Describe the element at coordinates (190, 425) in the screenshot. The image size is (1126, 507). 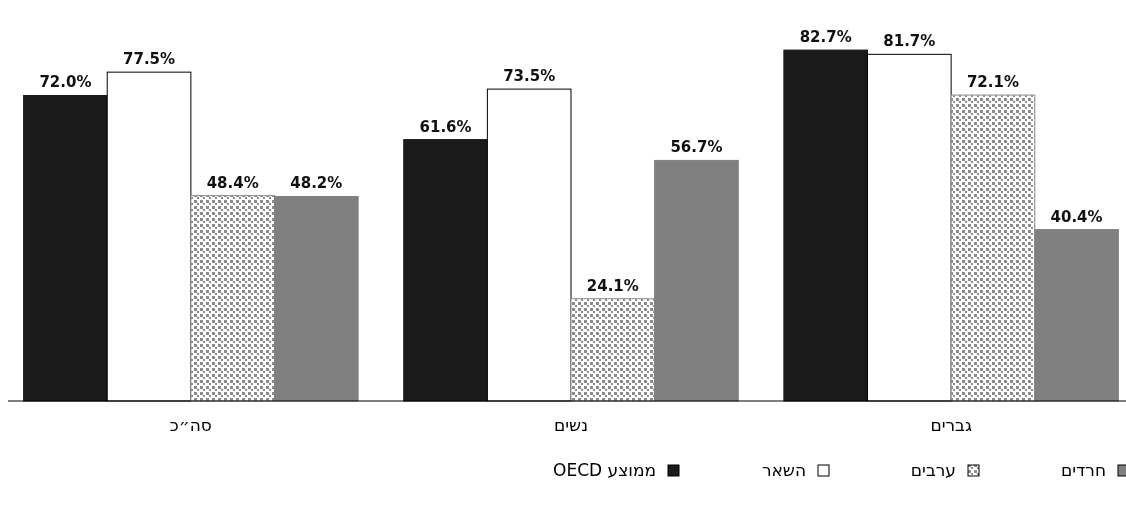
I see `x-tick-label: סה״כ` at that location.